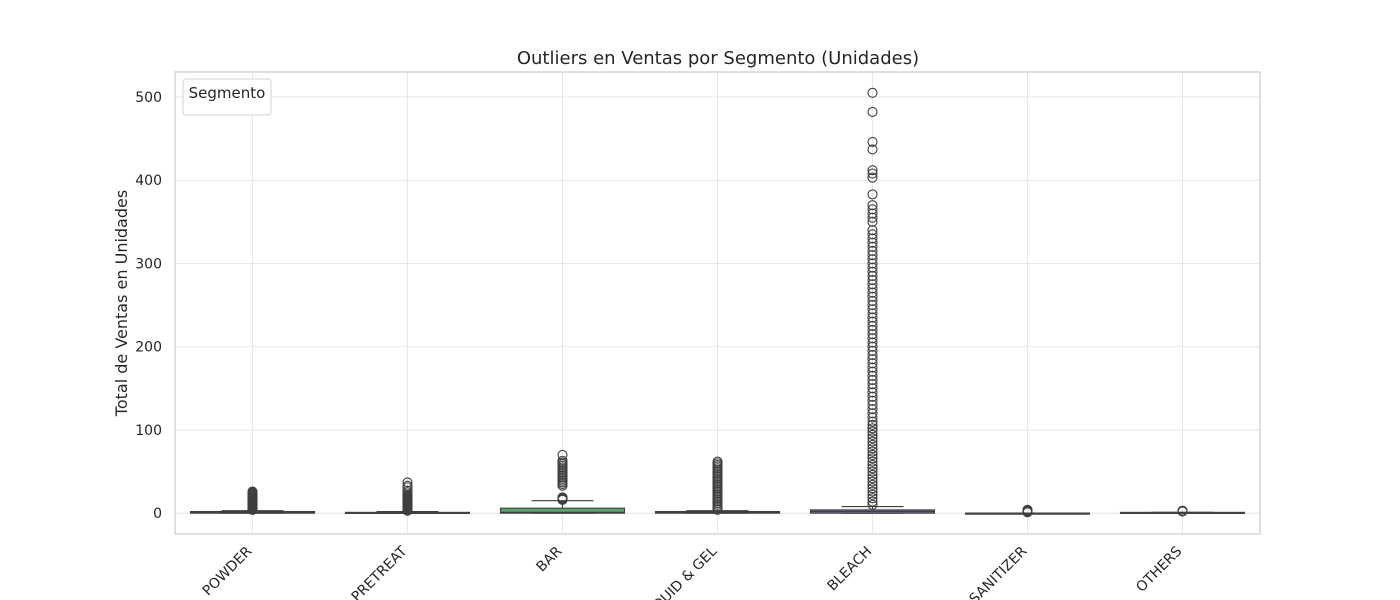 This screenshot has width=1400, height=600. What do you see at coordinates (681, 571) in the screenshot?
I see `x-tick-label: LIQUID & GEL` at bounding box center [681, 571].